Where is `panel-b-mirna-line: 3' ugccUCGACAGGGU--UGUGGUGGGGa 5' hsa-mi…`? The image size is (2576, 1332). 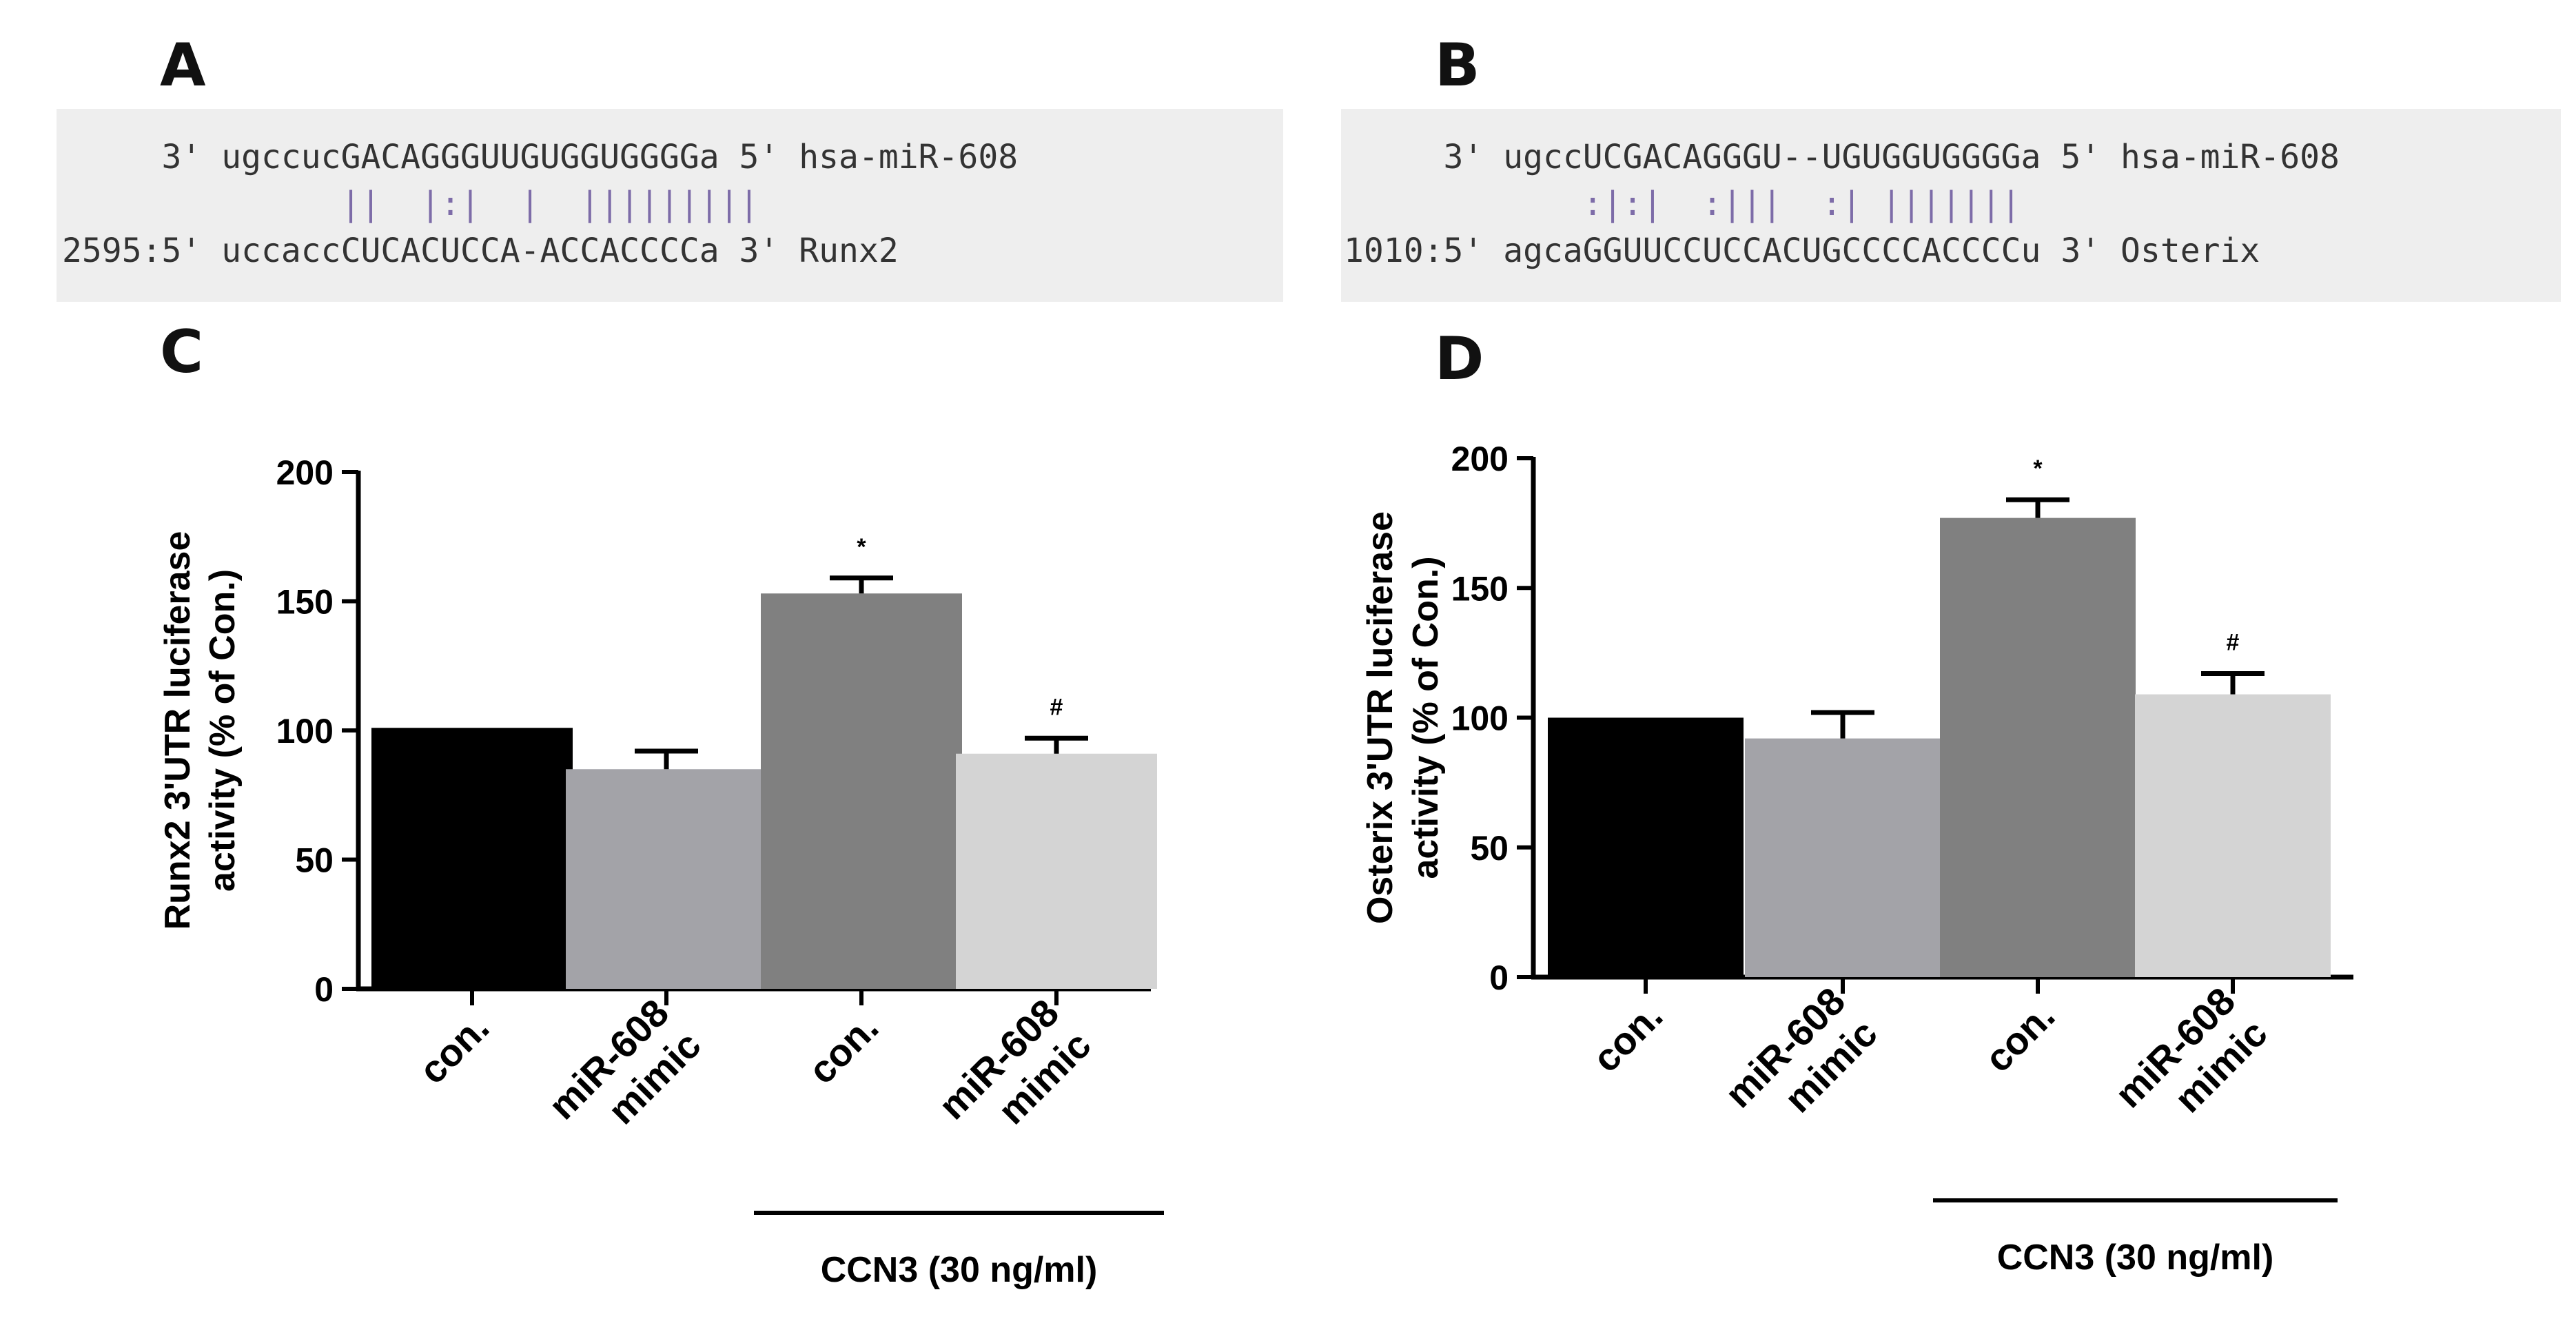
panel-b-mirna-line: 3' ugccUCGACAGGGU--UGUGGUGGGGa 5' hsa-mi… is located at coordinates (1842, 157).